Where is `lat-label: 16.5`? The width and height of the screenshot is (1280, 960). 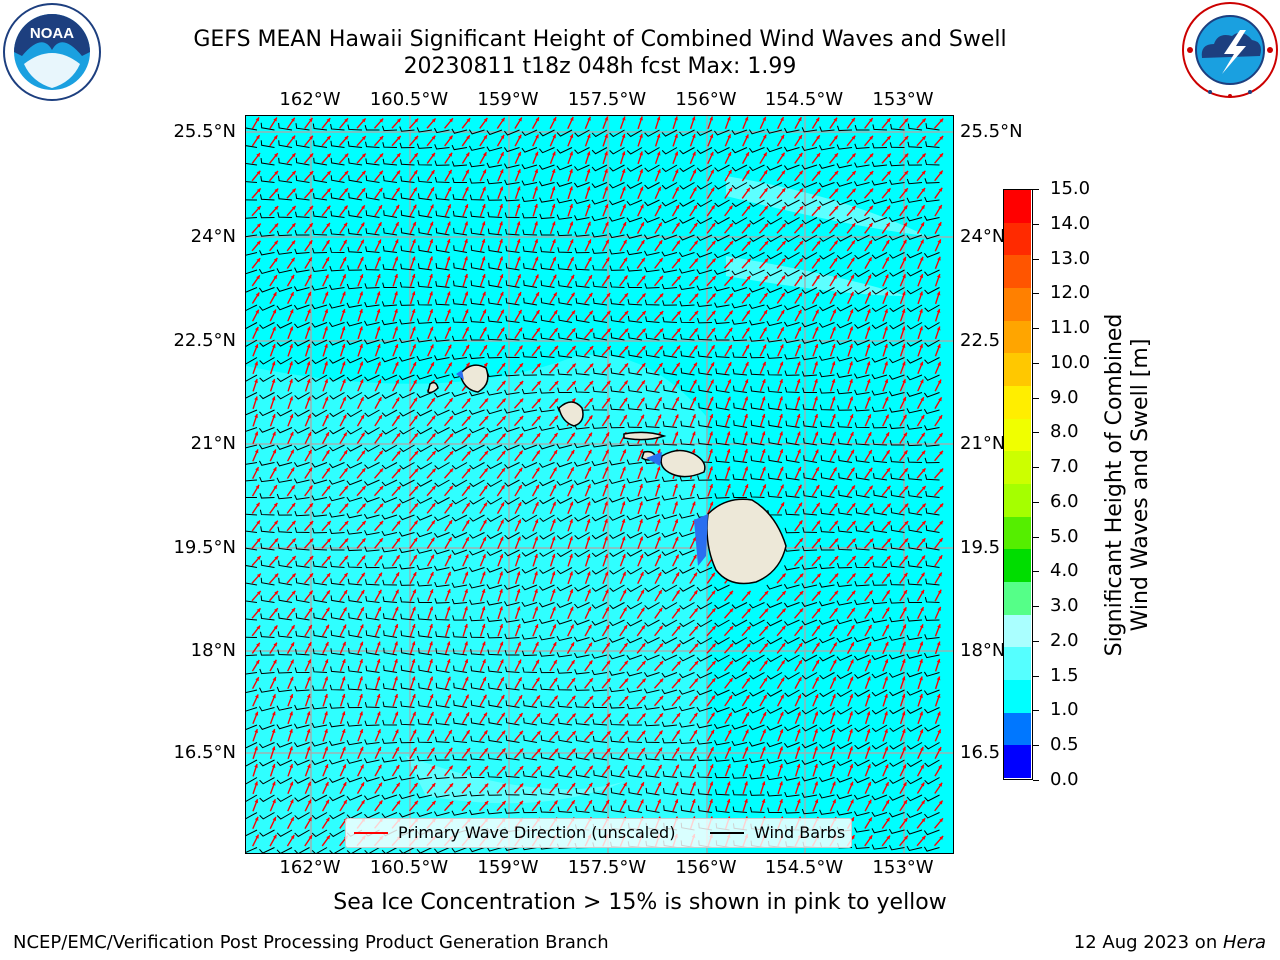 lat-label: 16.5 is located at coordinates (980, 752).